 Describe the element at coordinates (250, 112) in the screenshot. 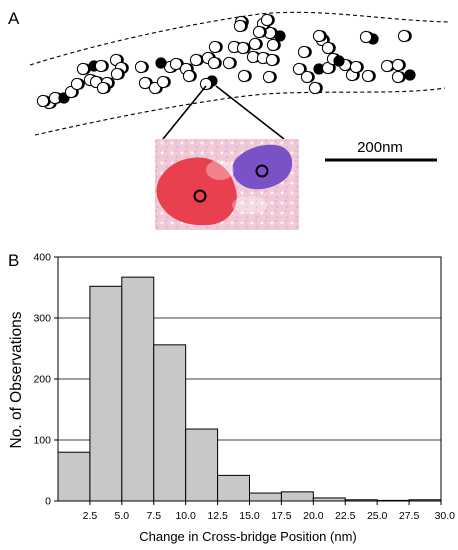

I see `inset-pointer-right` at that location.